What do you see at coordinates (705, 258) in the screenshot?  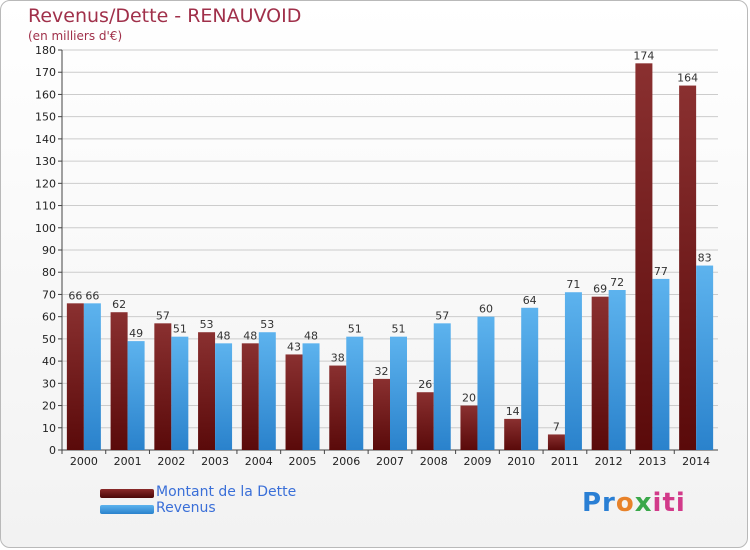 I see `data-label: 83` at bounding box center [705, 258].